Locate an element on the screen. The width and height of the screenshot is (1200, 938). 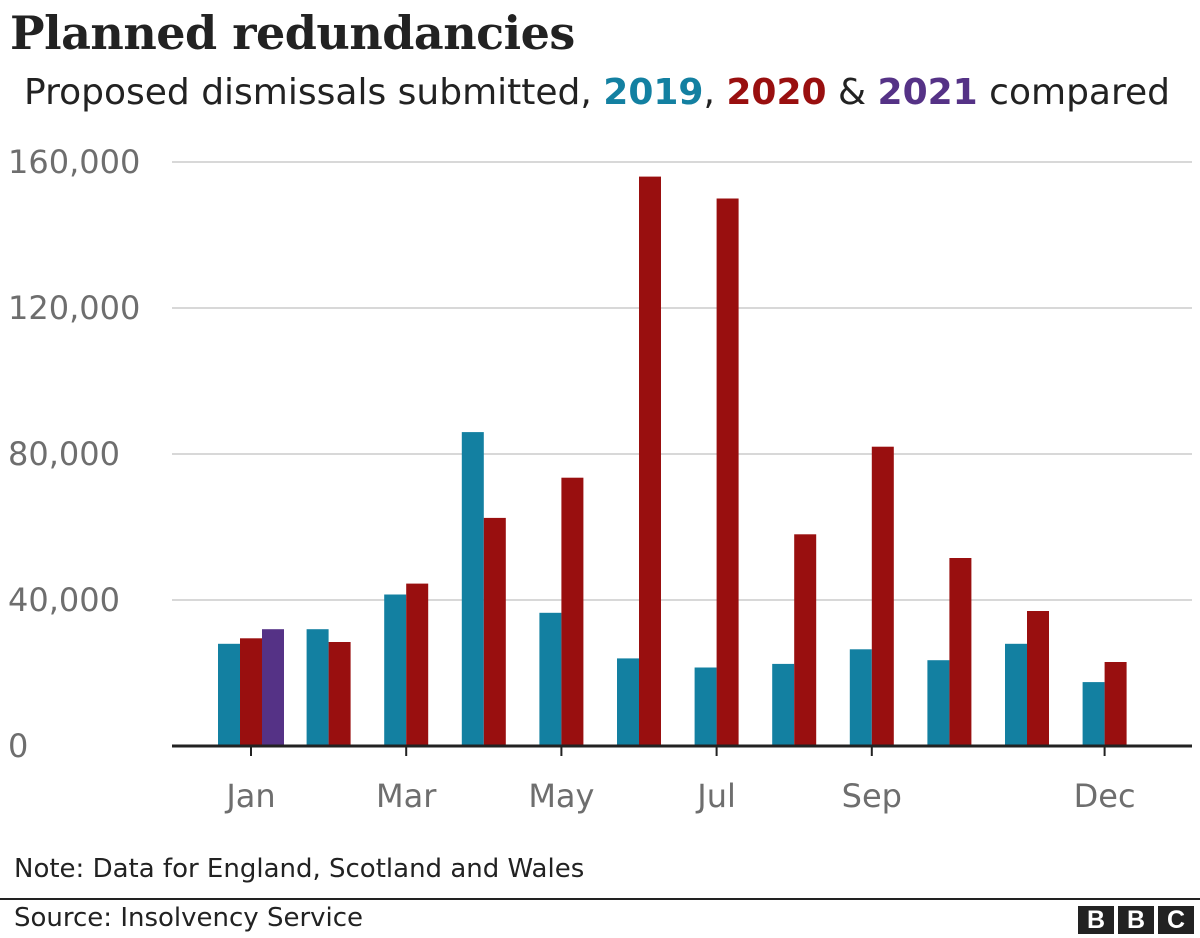
x-tick-label: Jan is located at coordinates (249, 796).